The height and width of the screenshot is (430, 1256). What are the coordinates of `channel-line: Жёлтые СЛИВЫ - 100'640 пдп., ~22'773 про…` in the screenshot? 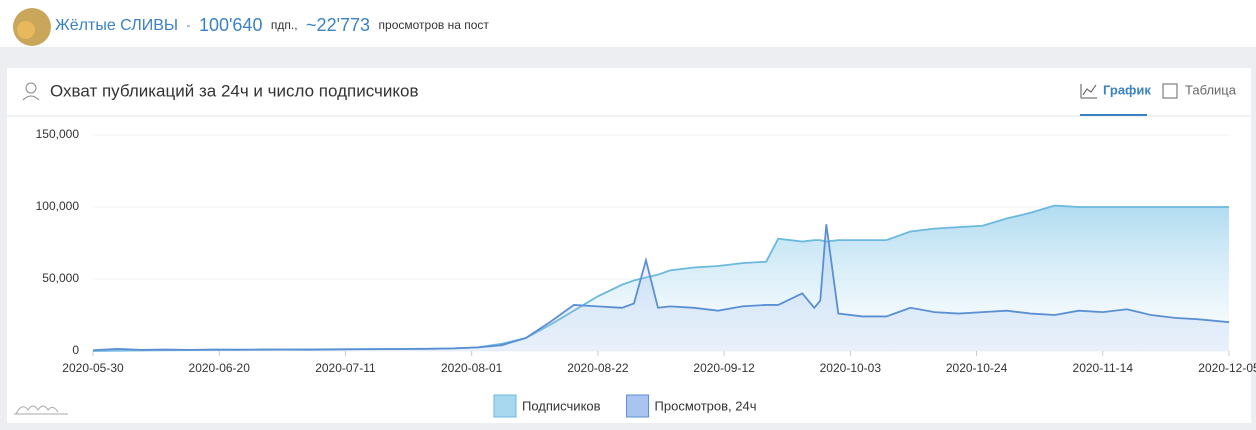 It's located at (272, 25).